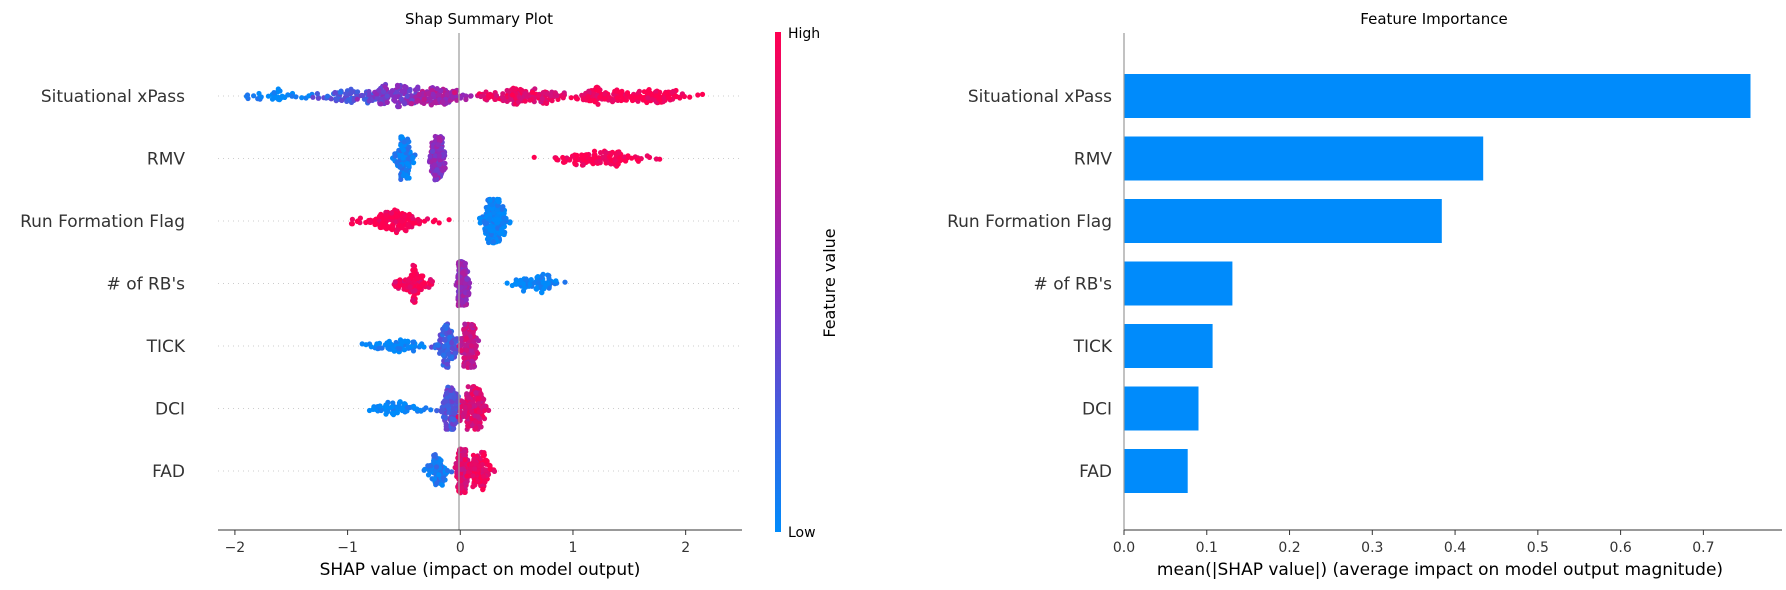 The width and height of the screenshot is (1786, 590). What do you see at coordinates (1124, 548) in the screenshot?
I see `importance-x-tick-label: 0.0` at bounding box center [1124, 548].